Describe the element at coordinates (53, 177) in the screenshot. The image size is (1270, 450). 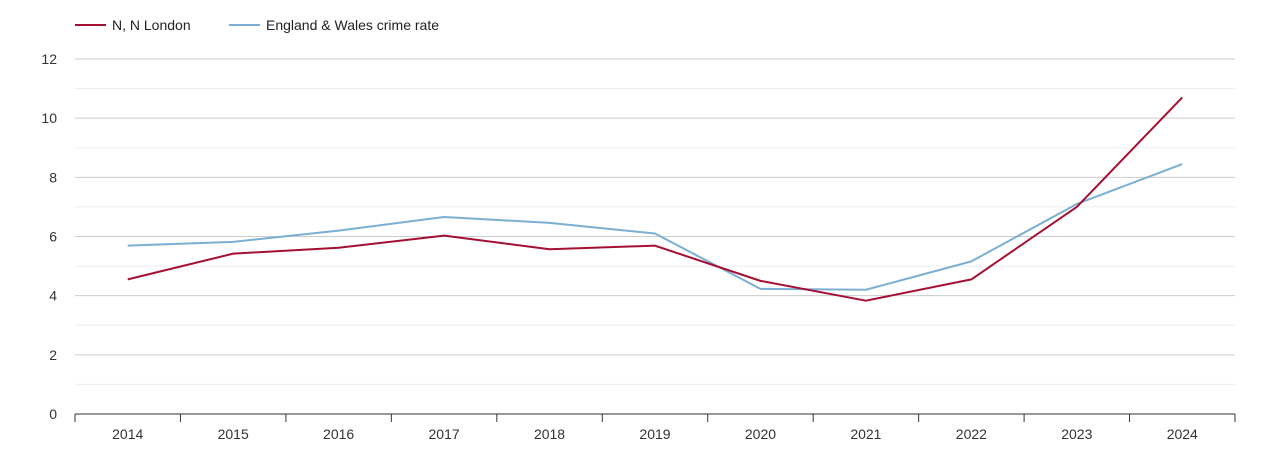
I see `y-tick-label: 8` at that location.